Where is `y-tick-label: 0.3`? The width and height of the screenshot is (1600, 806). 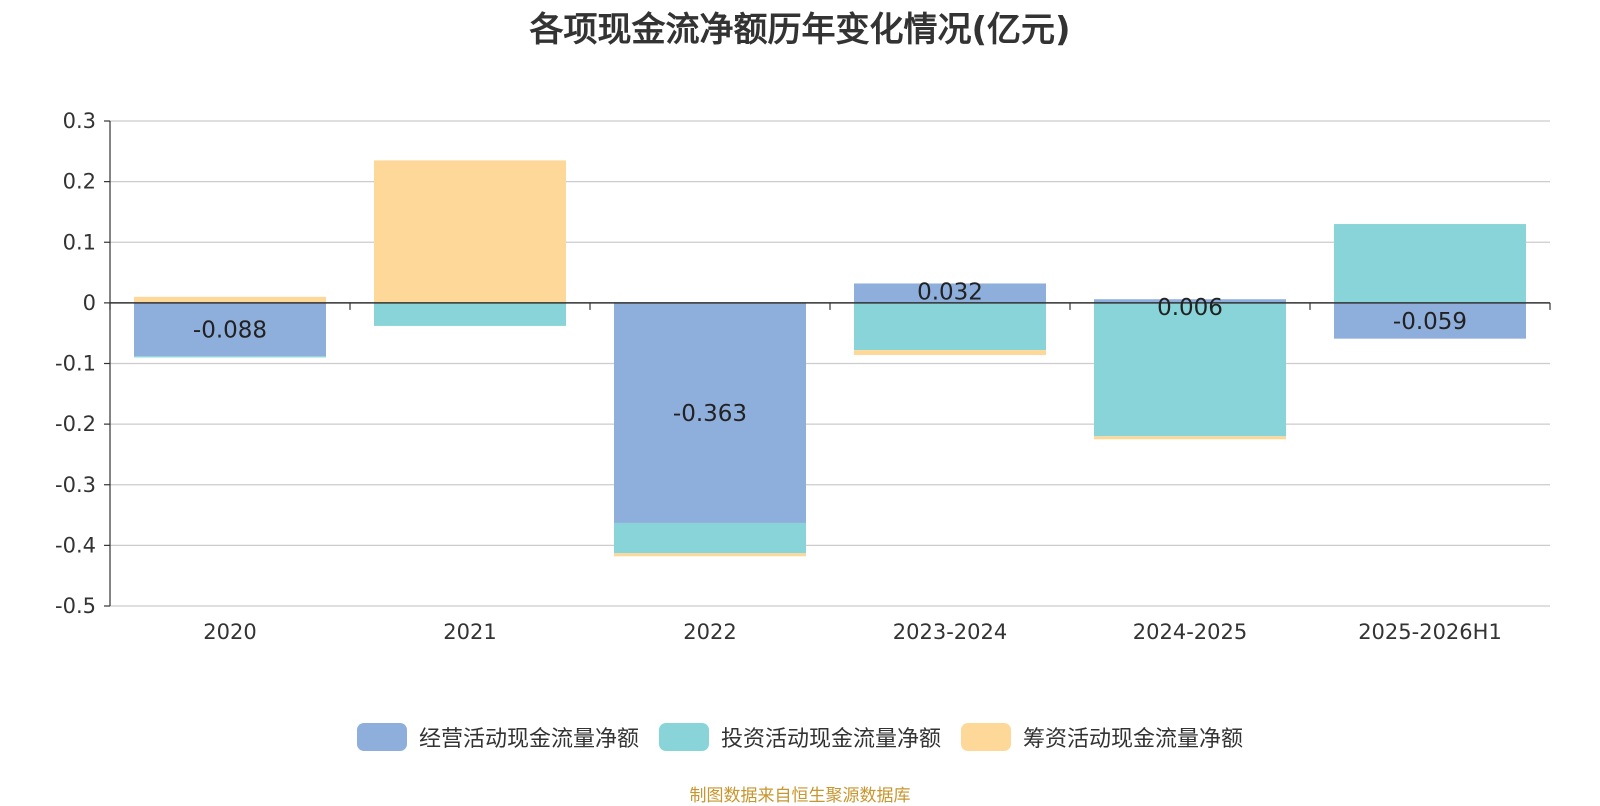
y-tick-label: 0.3 is located at coordinates (79, 121).